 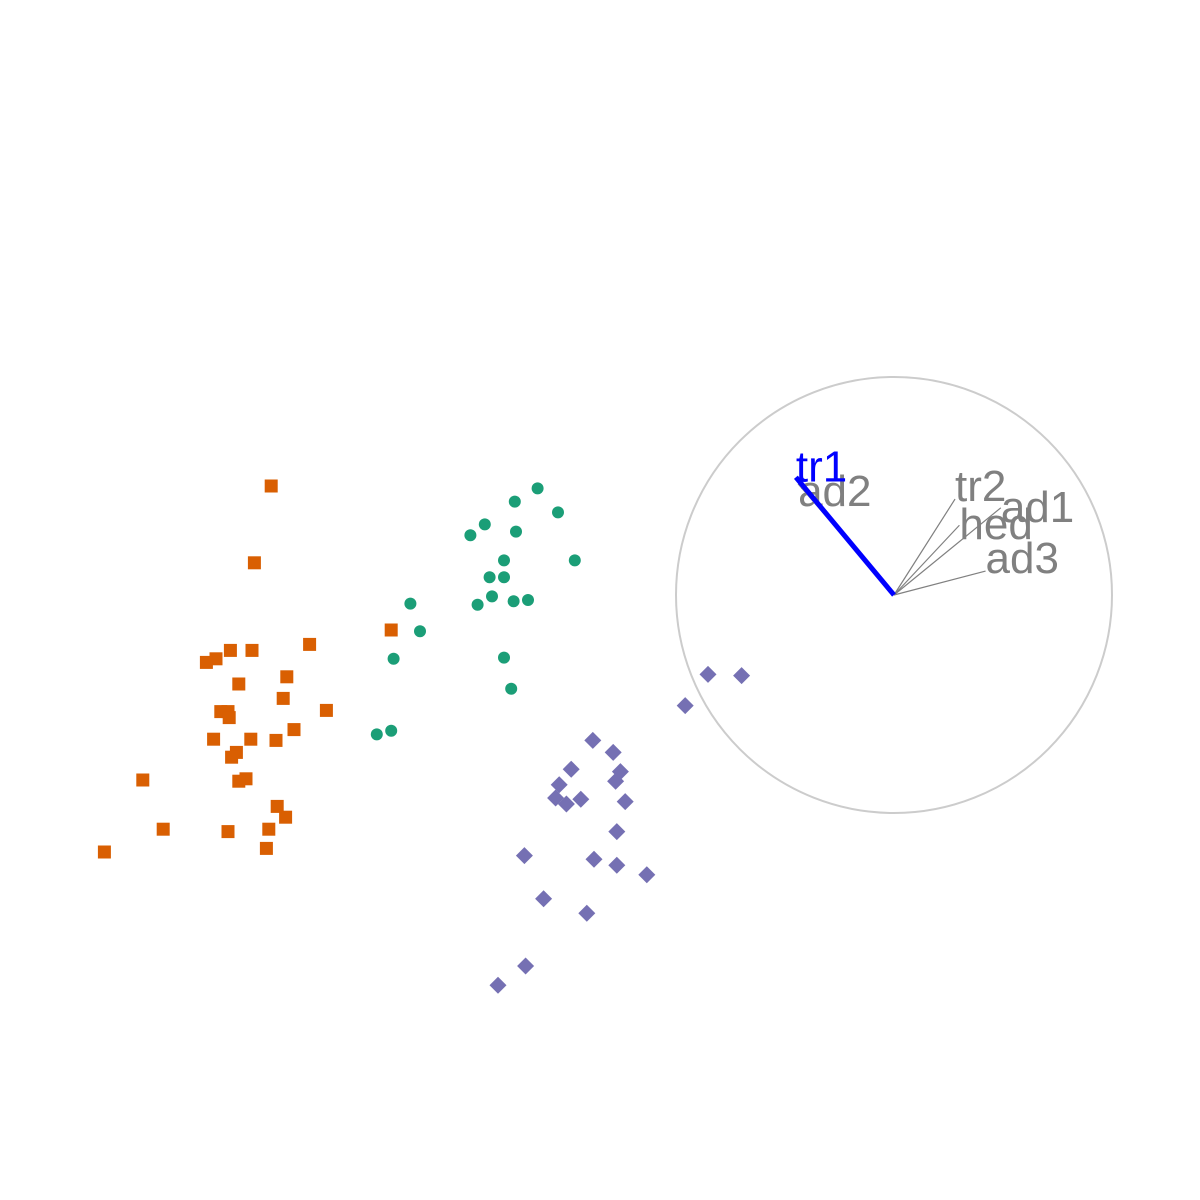 What do you see at coordinates (1022, 558) in the screenshot?
I see `axis-label-ad3: ad3` at bounding box center [1022, 558].